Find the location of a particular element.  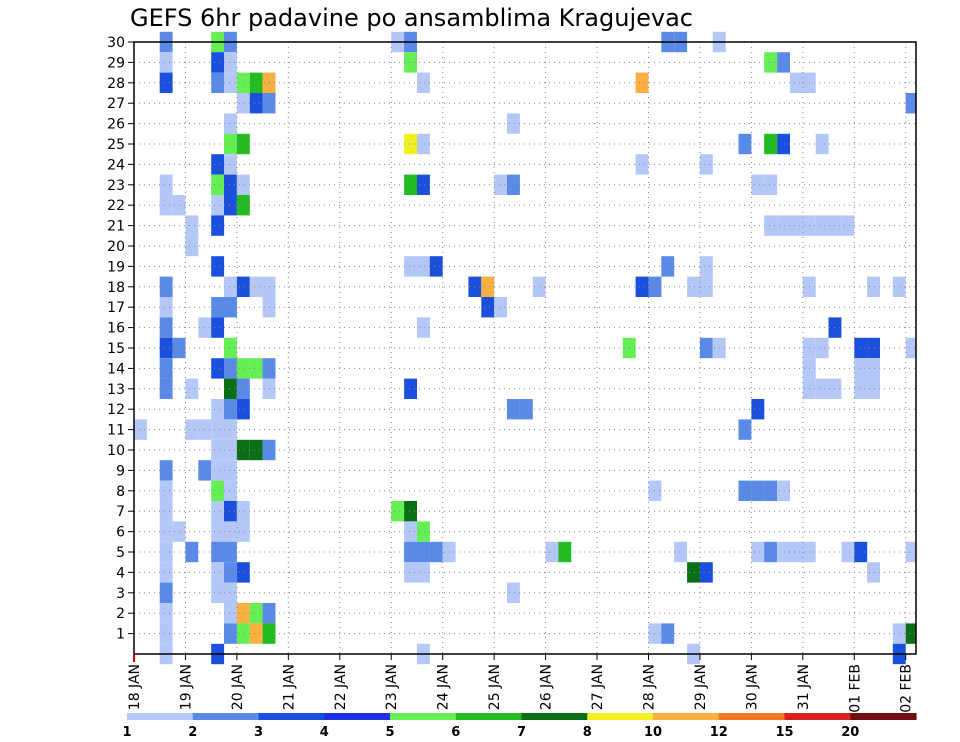

y-tick-label: 9 is located at coordinates (120, 471).